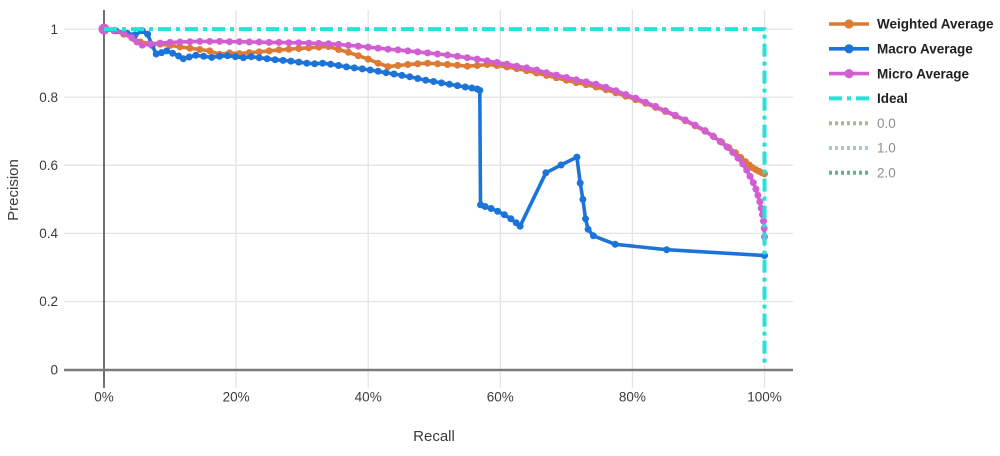 The width and height of the screenshot is (1000, 456). What do you see at coordinates (892, 98) in the screenshot?
I see `legend-label-ideal: Ideal` at bounding box center [892, 98].